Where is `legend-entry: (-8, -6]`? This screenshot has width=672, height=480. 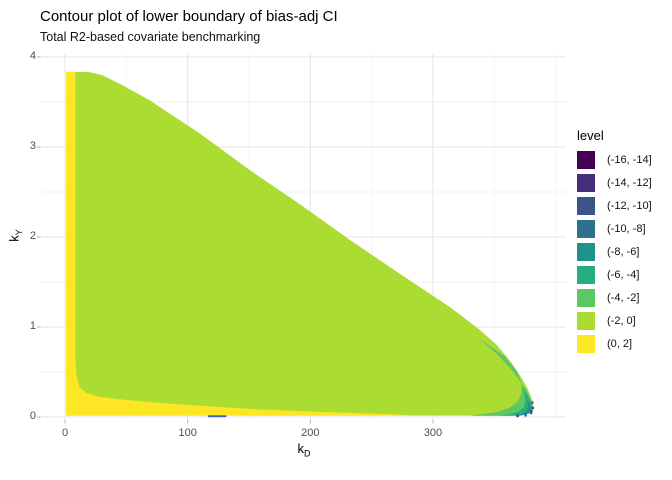 legend-entry: (-8, -6] is located at coordinates (614, 252).